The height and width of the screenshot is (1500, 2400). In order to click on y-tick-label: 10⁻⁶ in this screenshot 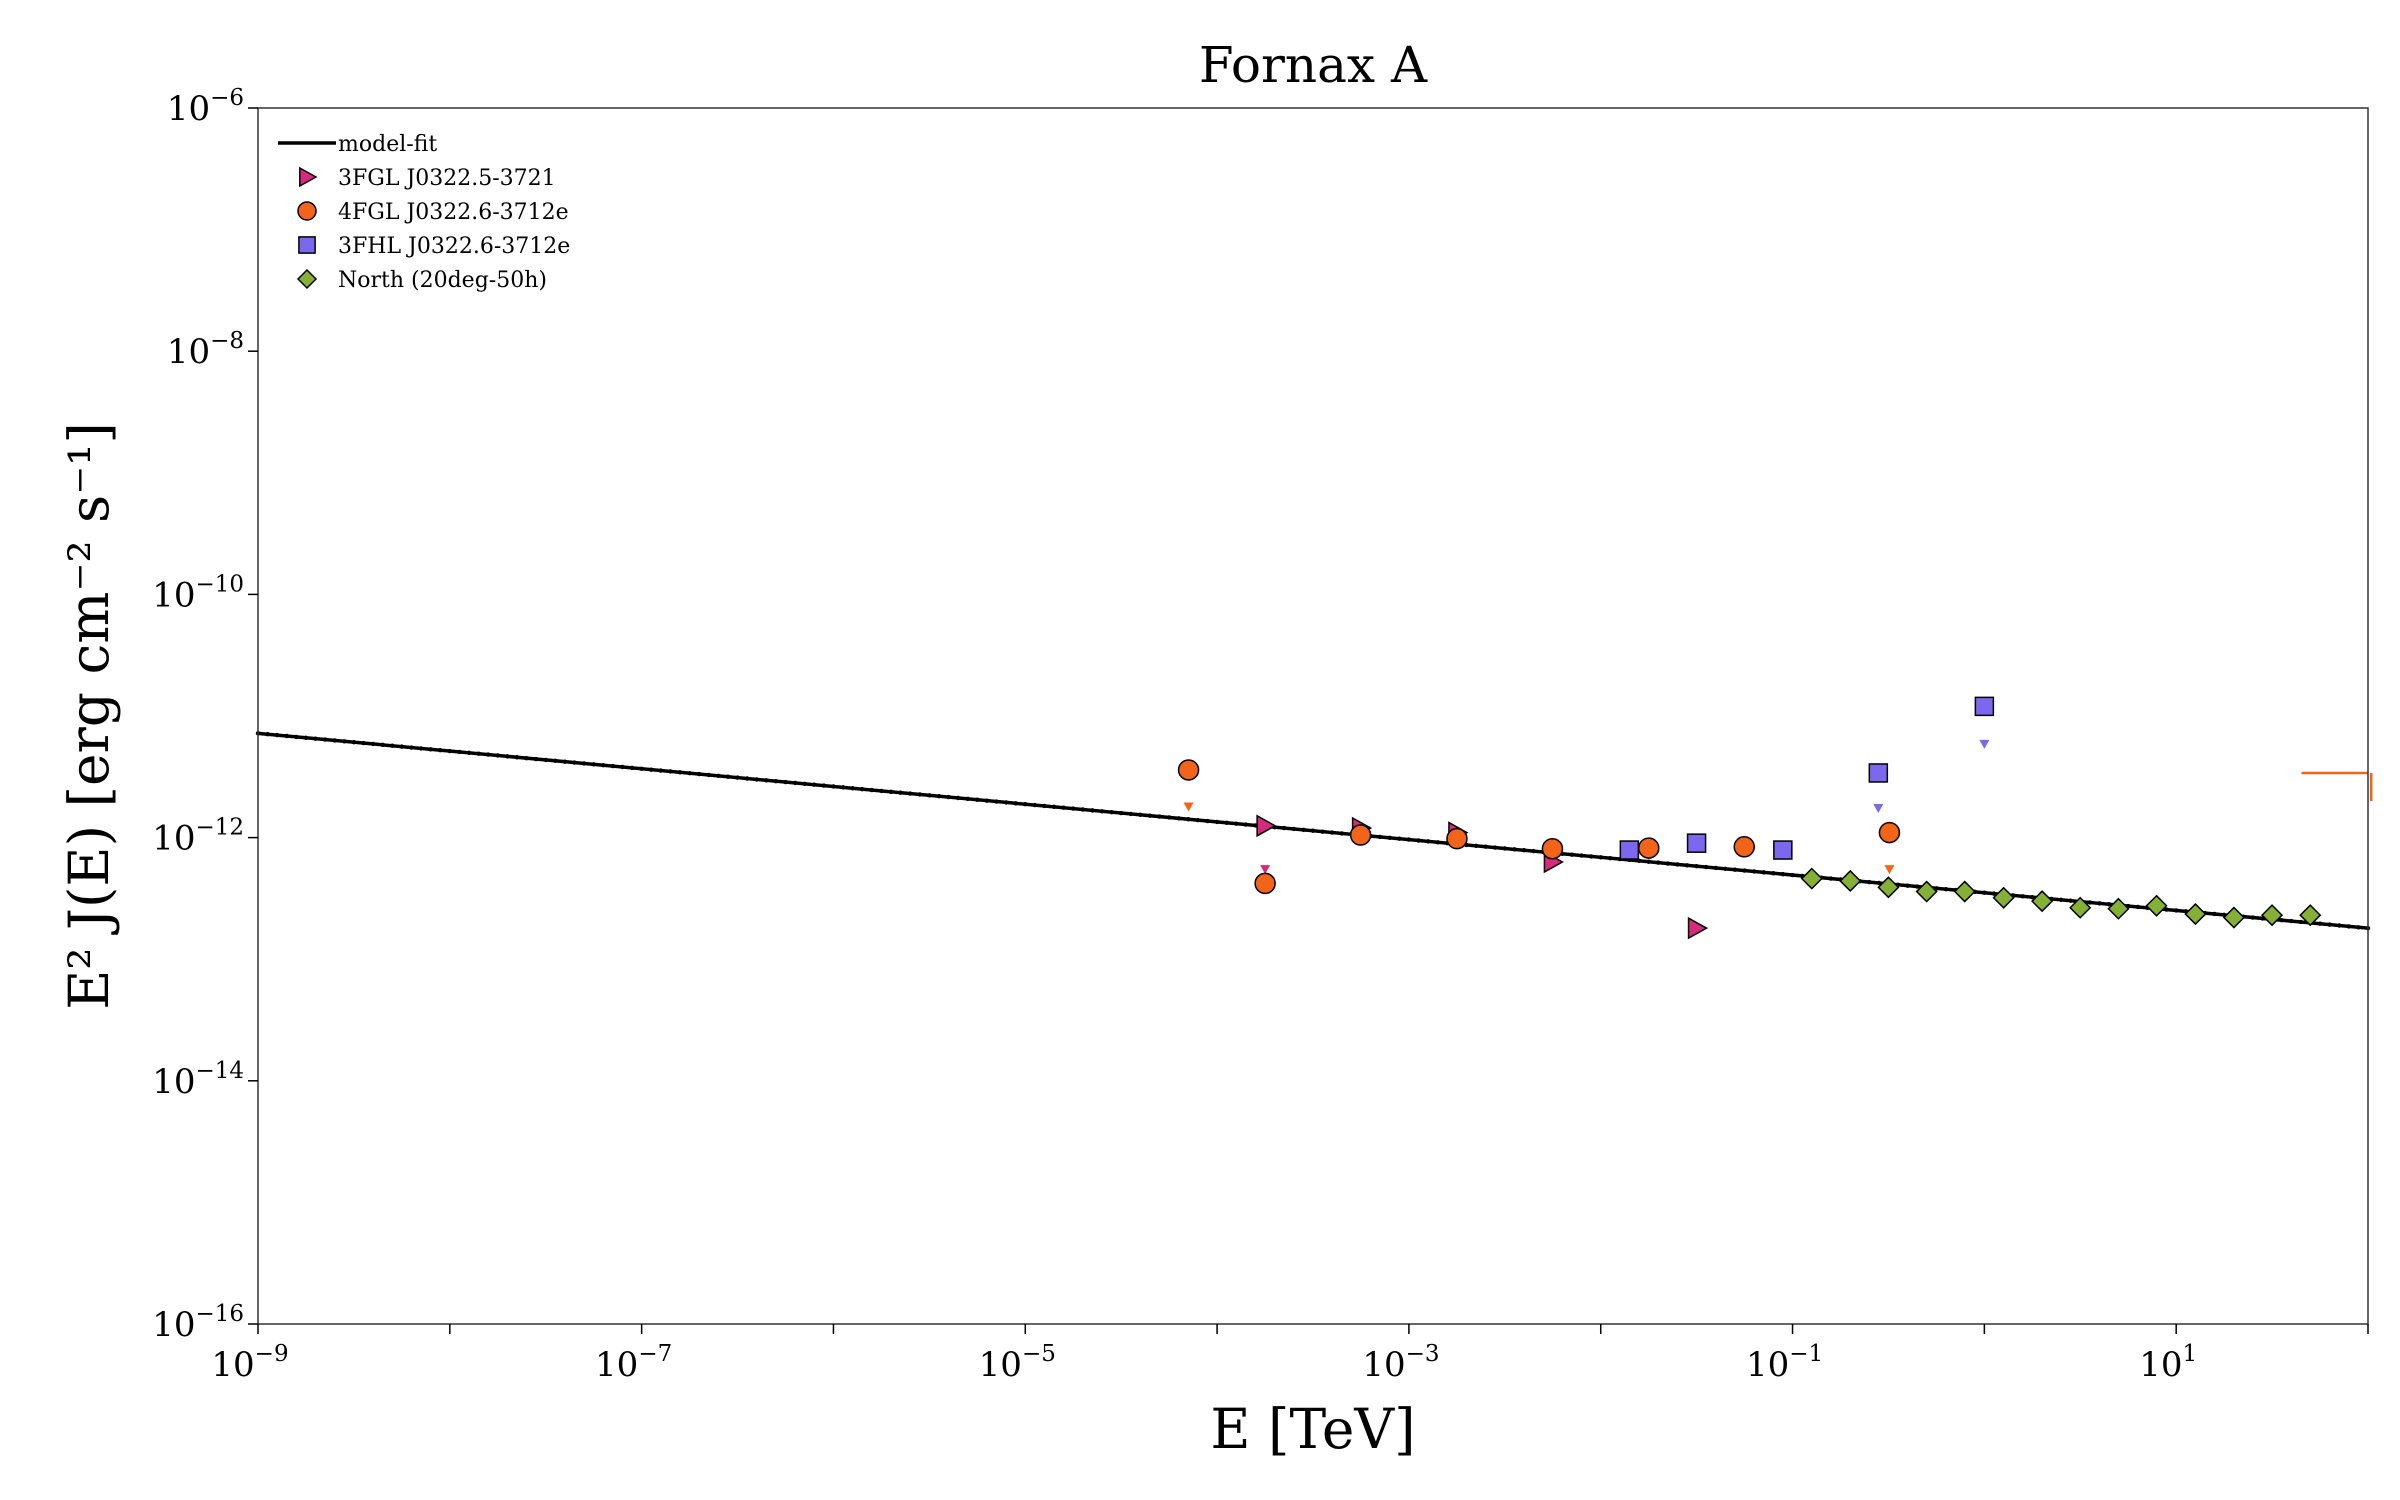, I will do `click(205, 107)`.